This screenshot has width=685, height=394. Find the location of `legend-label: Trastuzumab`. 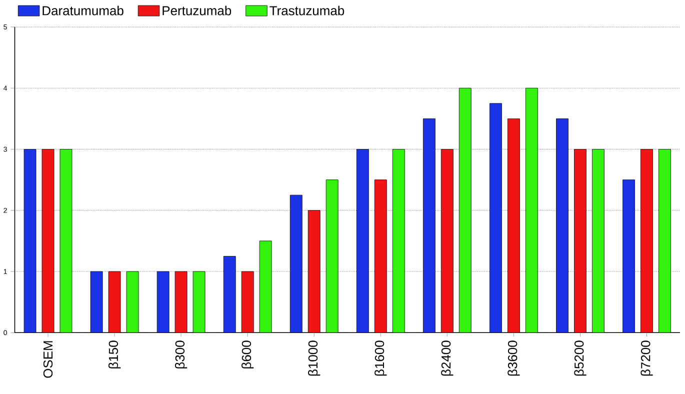

legend-label: Trastuzumab is located at coordinates (307, 11).